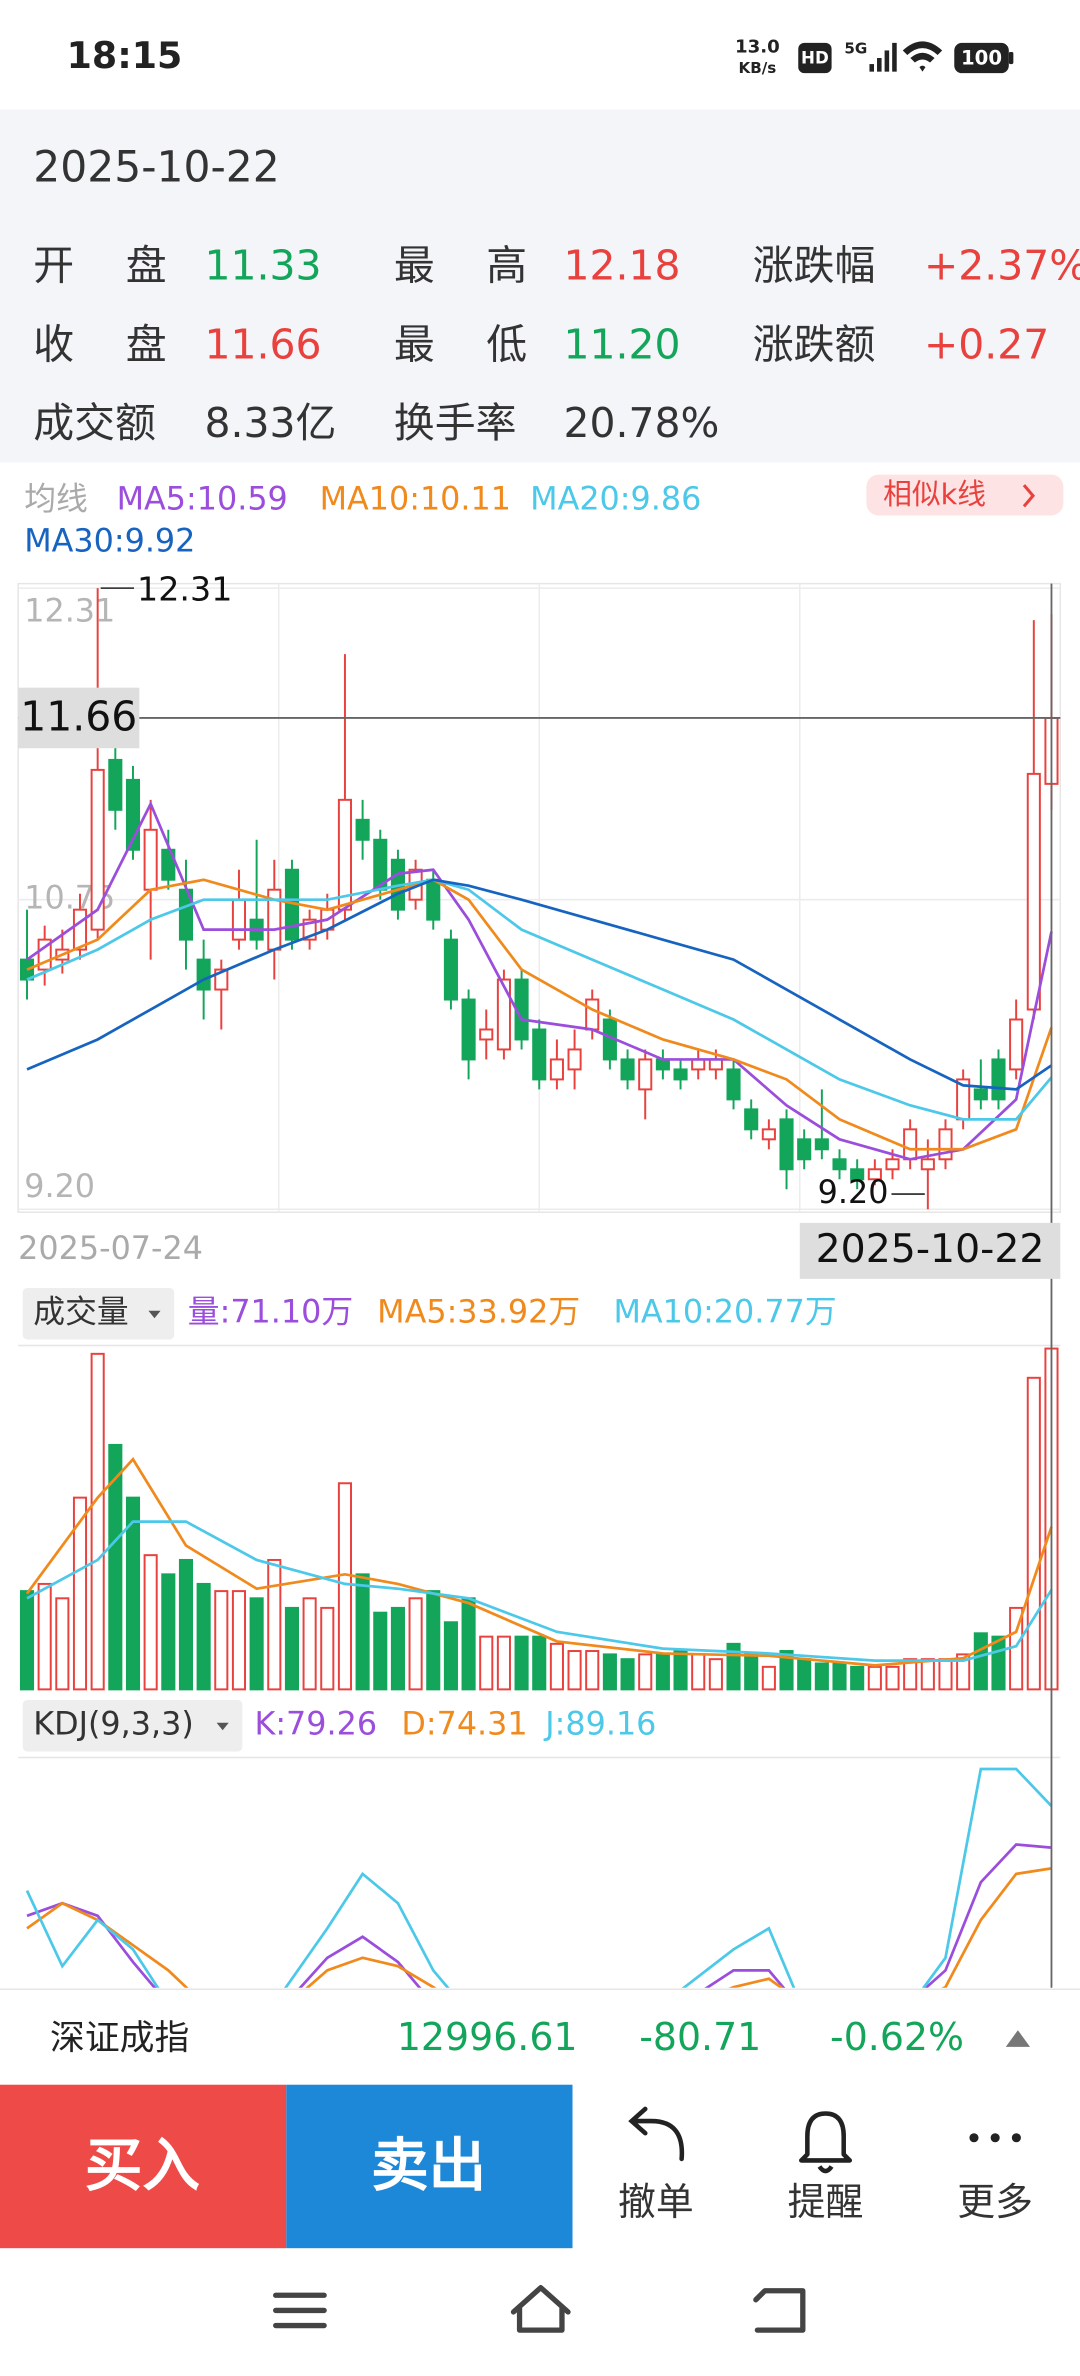 Image resolution: width=1080 pixels, height=2376 pixels. Describe the element at coordinates (656, 2134) in the screenshot. I see `undo-icon` at that location.